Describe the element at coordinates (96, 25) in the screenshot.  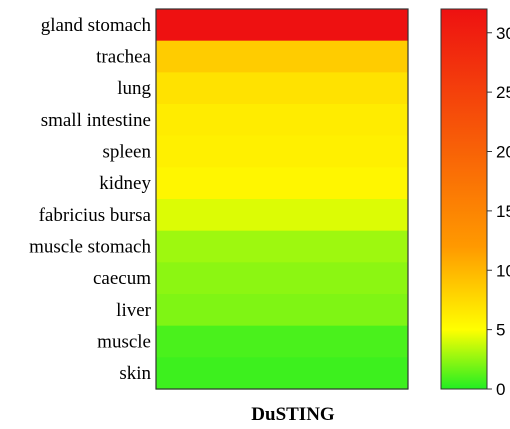
I see `row-label: gland stomach` at that location.